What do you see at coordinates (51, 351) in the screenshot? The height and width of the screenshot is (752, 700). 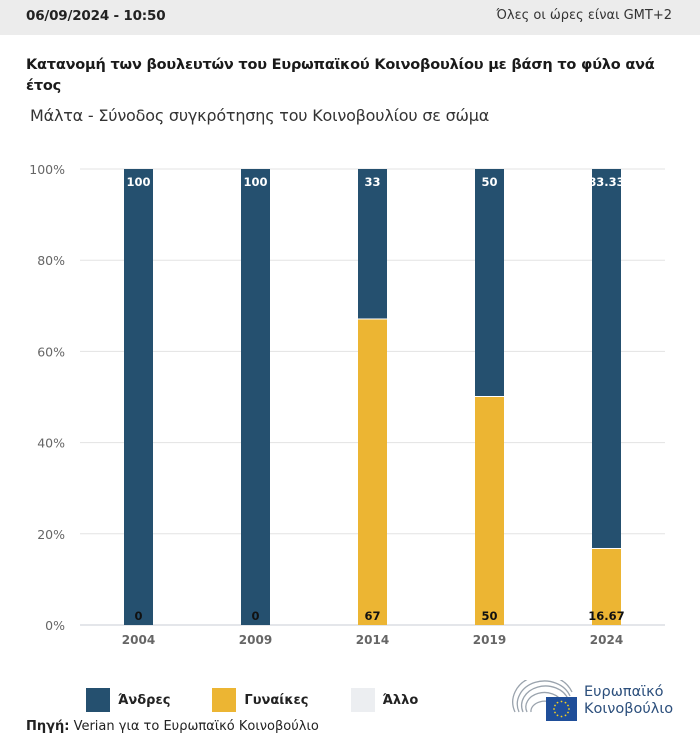 I see `y-tick-label: 60%` at bounding box center [51, 351].